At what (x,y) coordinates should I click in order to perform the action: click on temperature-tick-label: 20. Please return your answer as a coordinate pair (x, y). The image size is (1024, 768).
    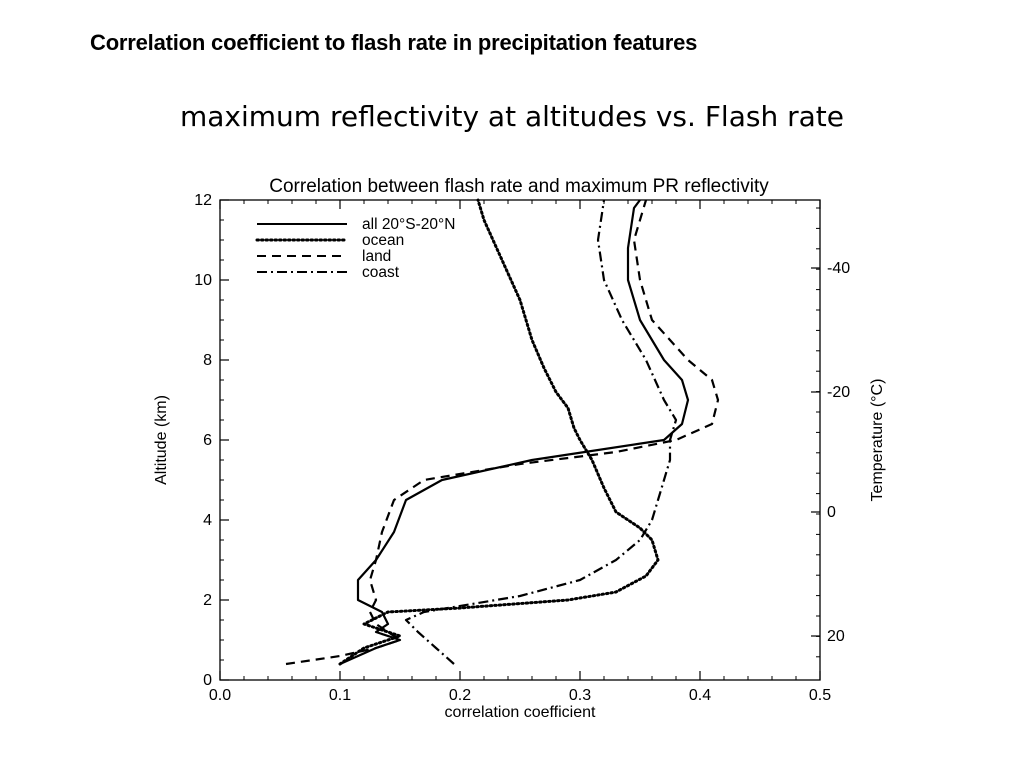
    Looking at the image, I should click on (836, 636).